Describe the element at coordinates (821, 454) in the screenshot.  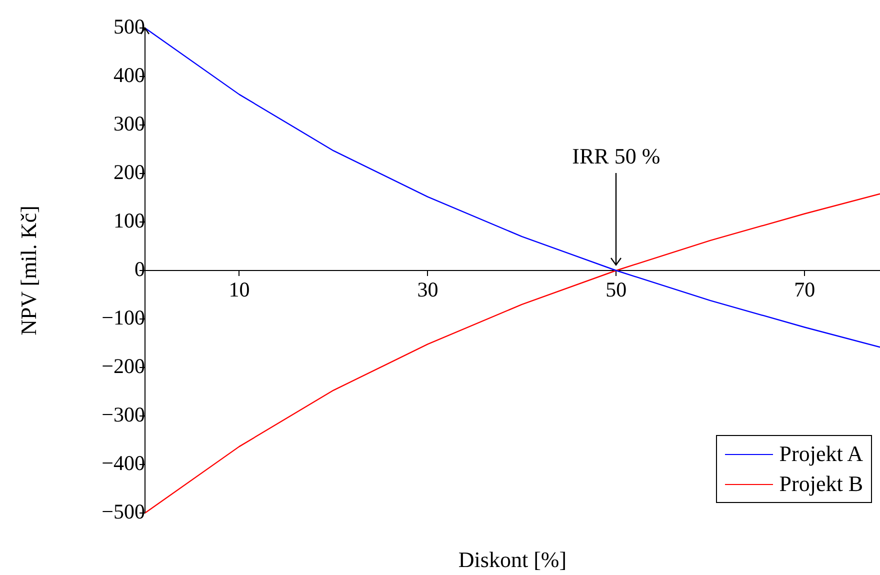
I see `legend-label: Projekt A` at that location.